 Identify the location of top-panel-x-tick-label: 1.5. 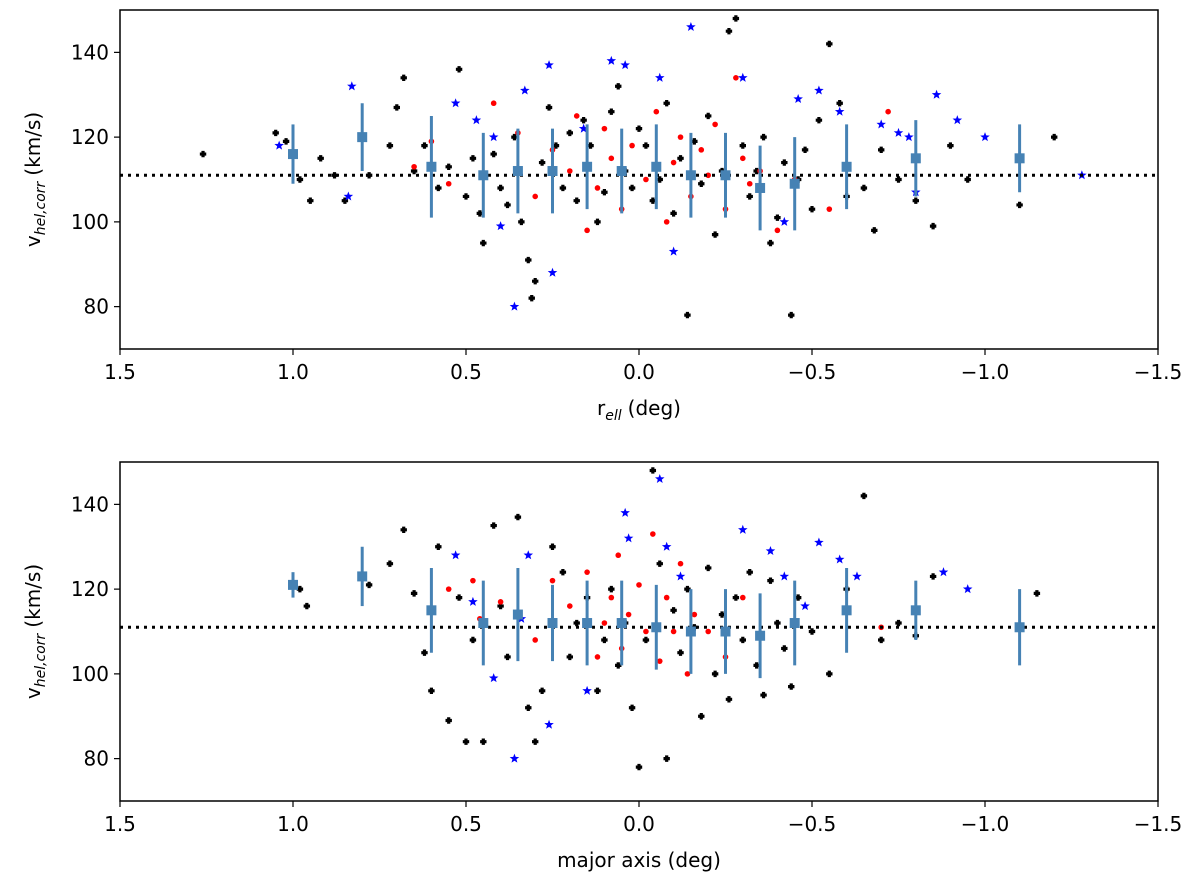
(120, 372).